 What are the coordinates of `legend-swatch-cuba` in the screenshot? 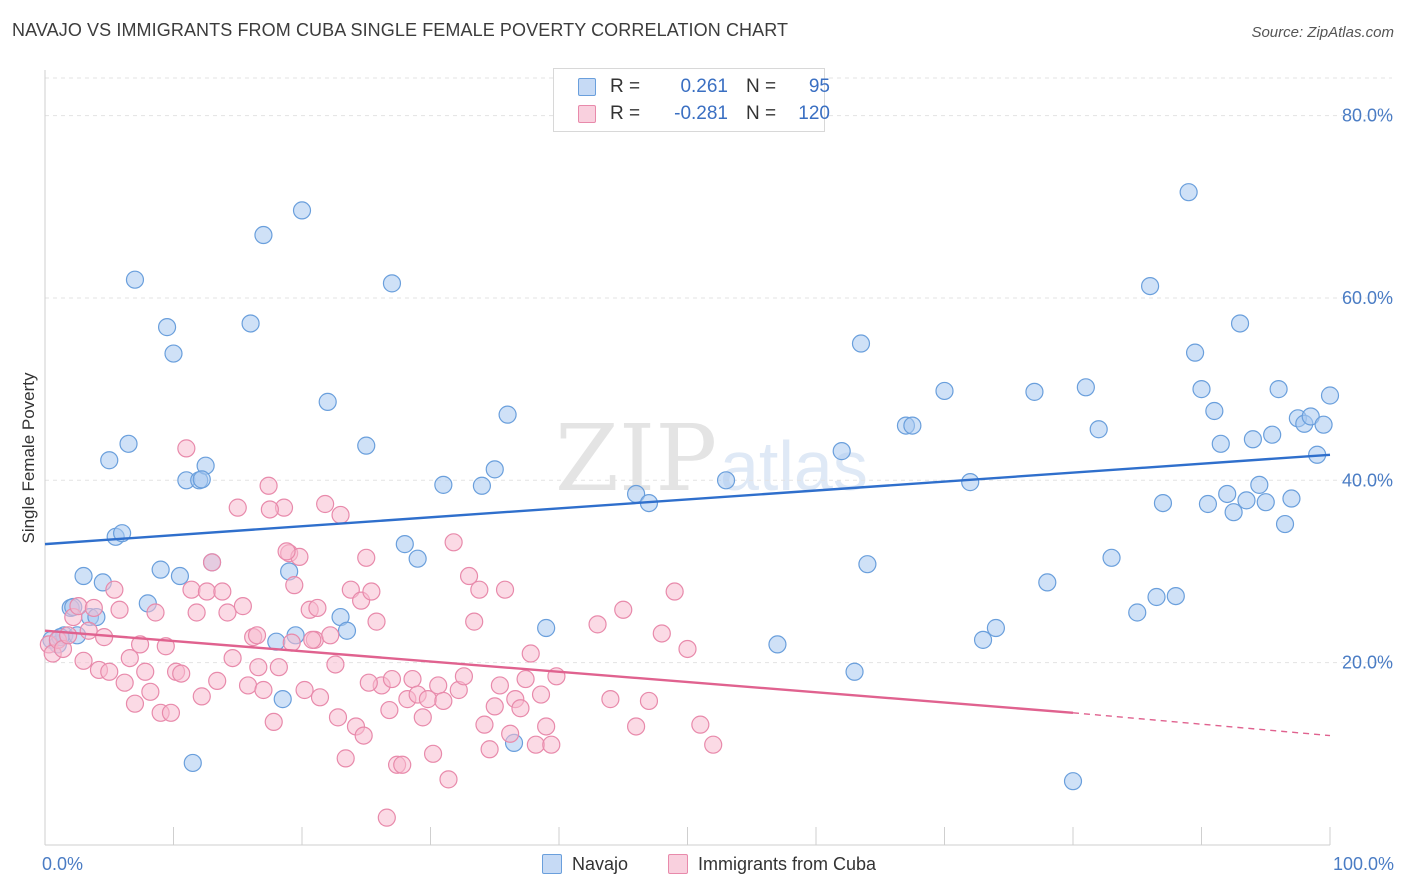 It's located at (587, 114).